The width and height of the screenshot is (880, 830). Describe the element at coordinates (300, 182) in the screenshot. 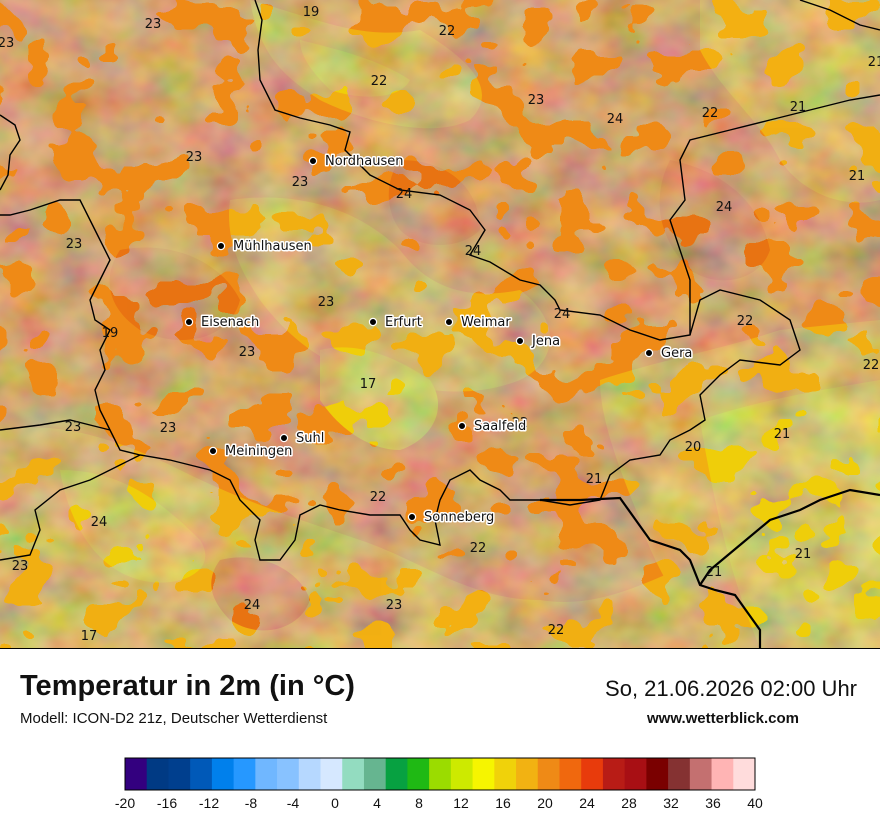

I see `temperature-value-11: 23` at that location.